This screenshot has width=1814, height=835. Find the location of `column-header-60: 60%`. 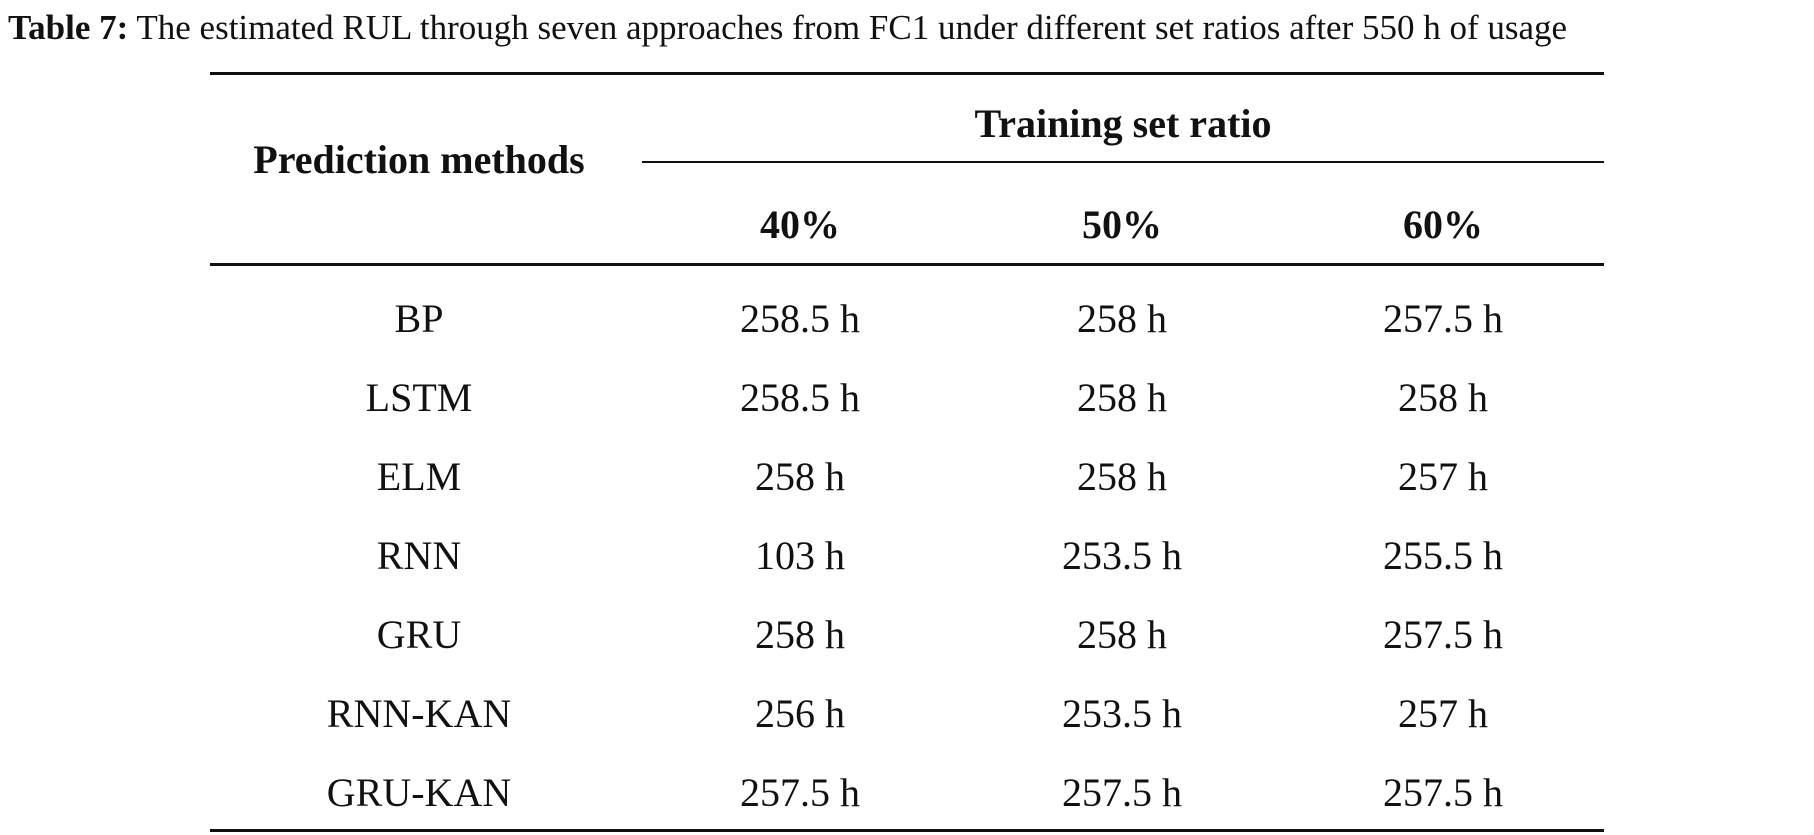

column-header-60: 60% is located at coordinates (1443, 224).